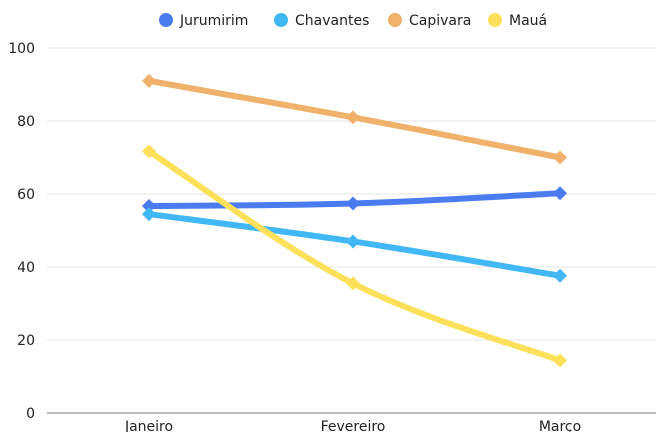 Image resolution: width=656 pixels, height=432 pixels. Describe the element at coordinates (353, 425) in the screenshot. I see `x-tick-label: Fevereiro` at that location.